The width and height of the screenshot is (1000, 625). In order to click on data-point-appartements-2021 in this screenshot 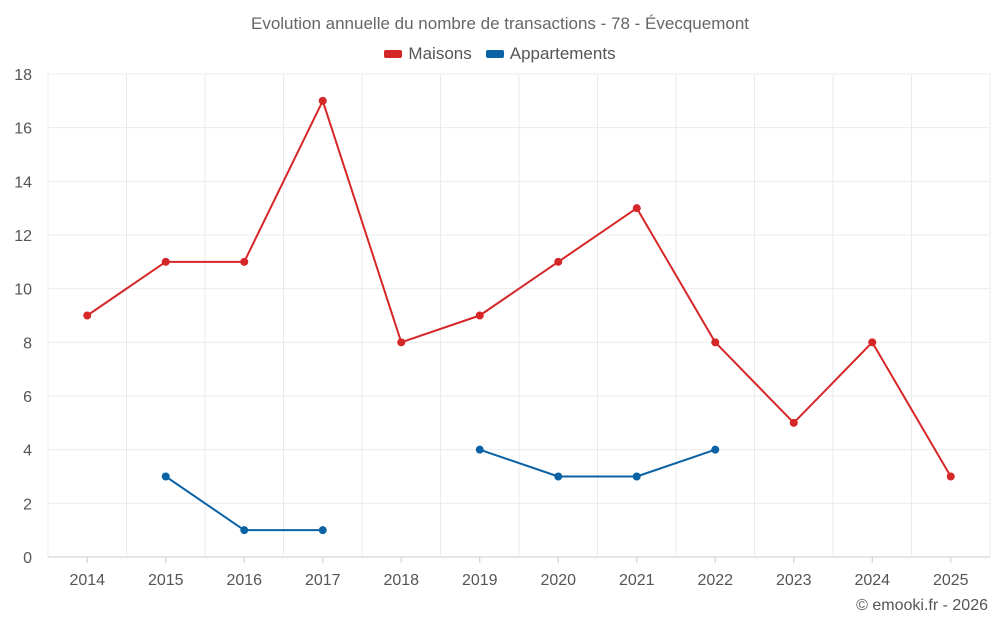, I will do `click(636, 476)`.